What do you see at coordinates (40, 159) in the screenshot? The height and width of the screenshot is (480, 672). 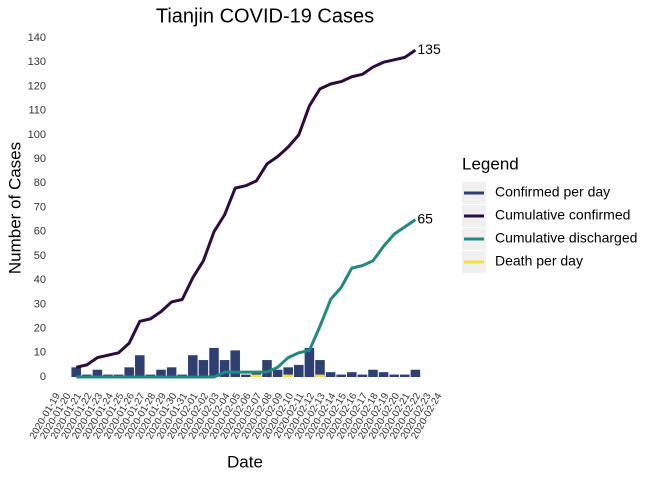 I see `y-tick-label: 90` at bounding box center [40, 159].